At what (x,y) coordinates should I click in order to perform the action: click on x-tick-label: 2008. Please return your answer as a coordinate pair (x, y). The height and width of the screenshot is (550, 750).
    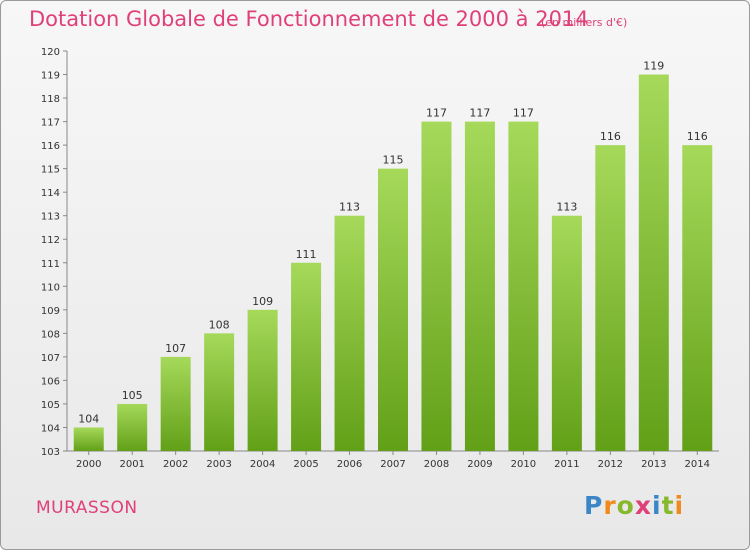
    Looking at the image, I should click on (436, 464).